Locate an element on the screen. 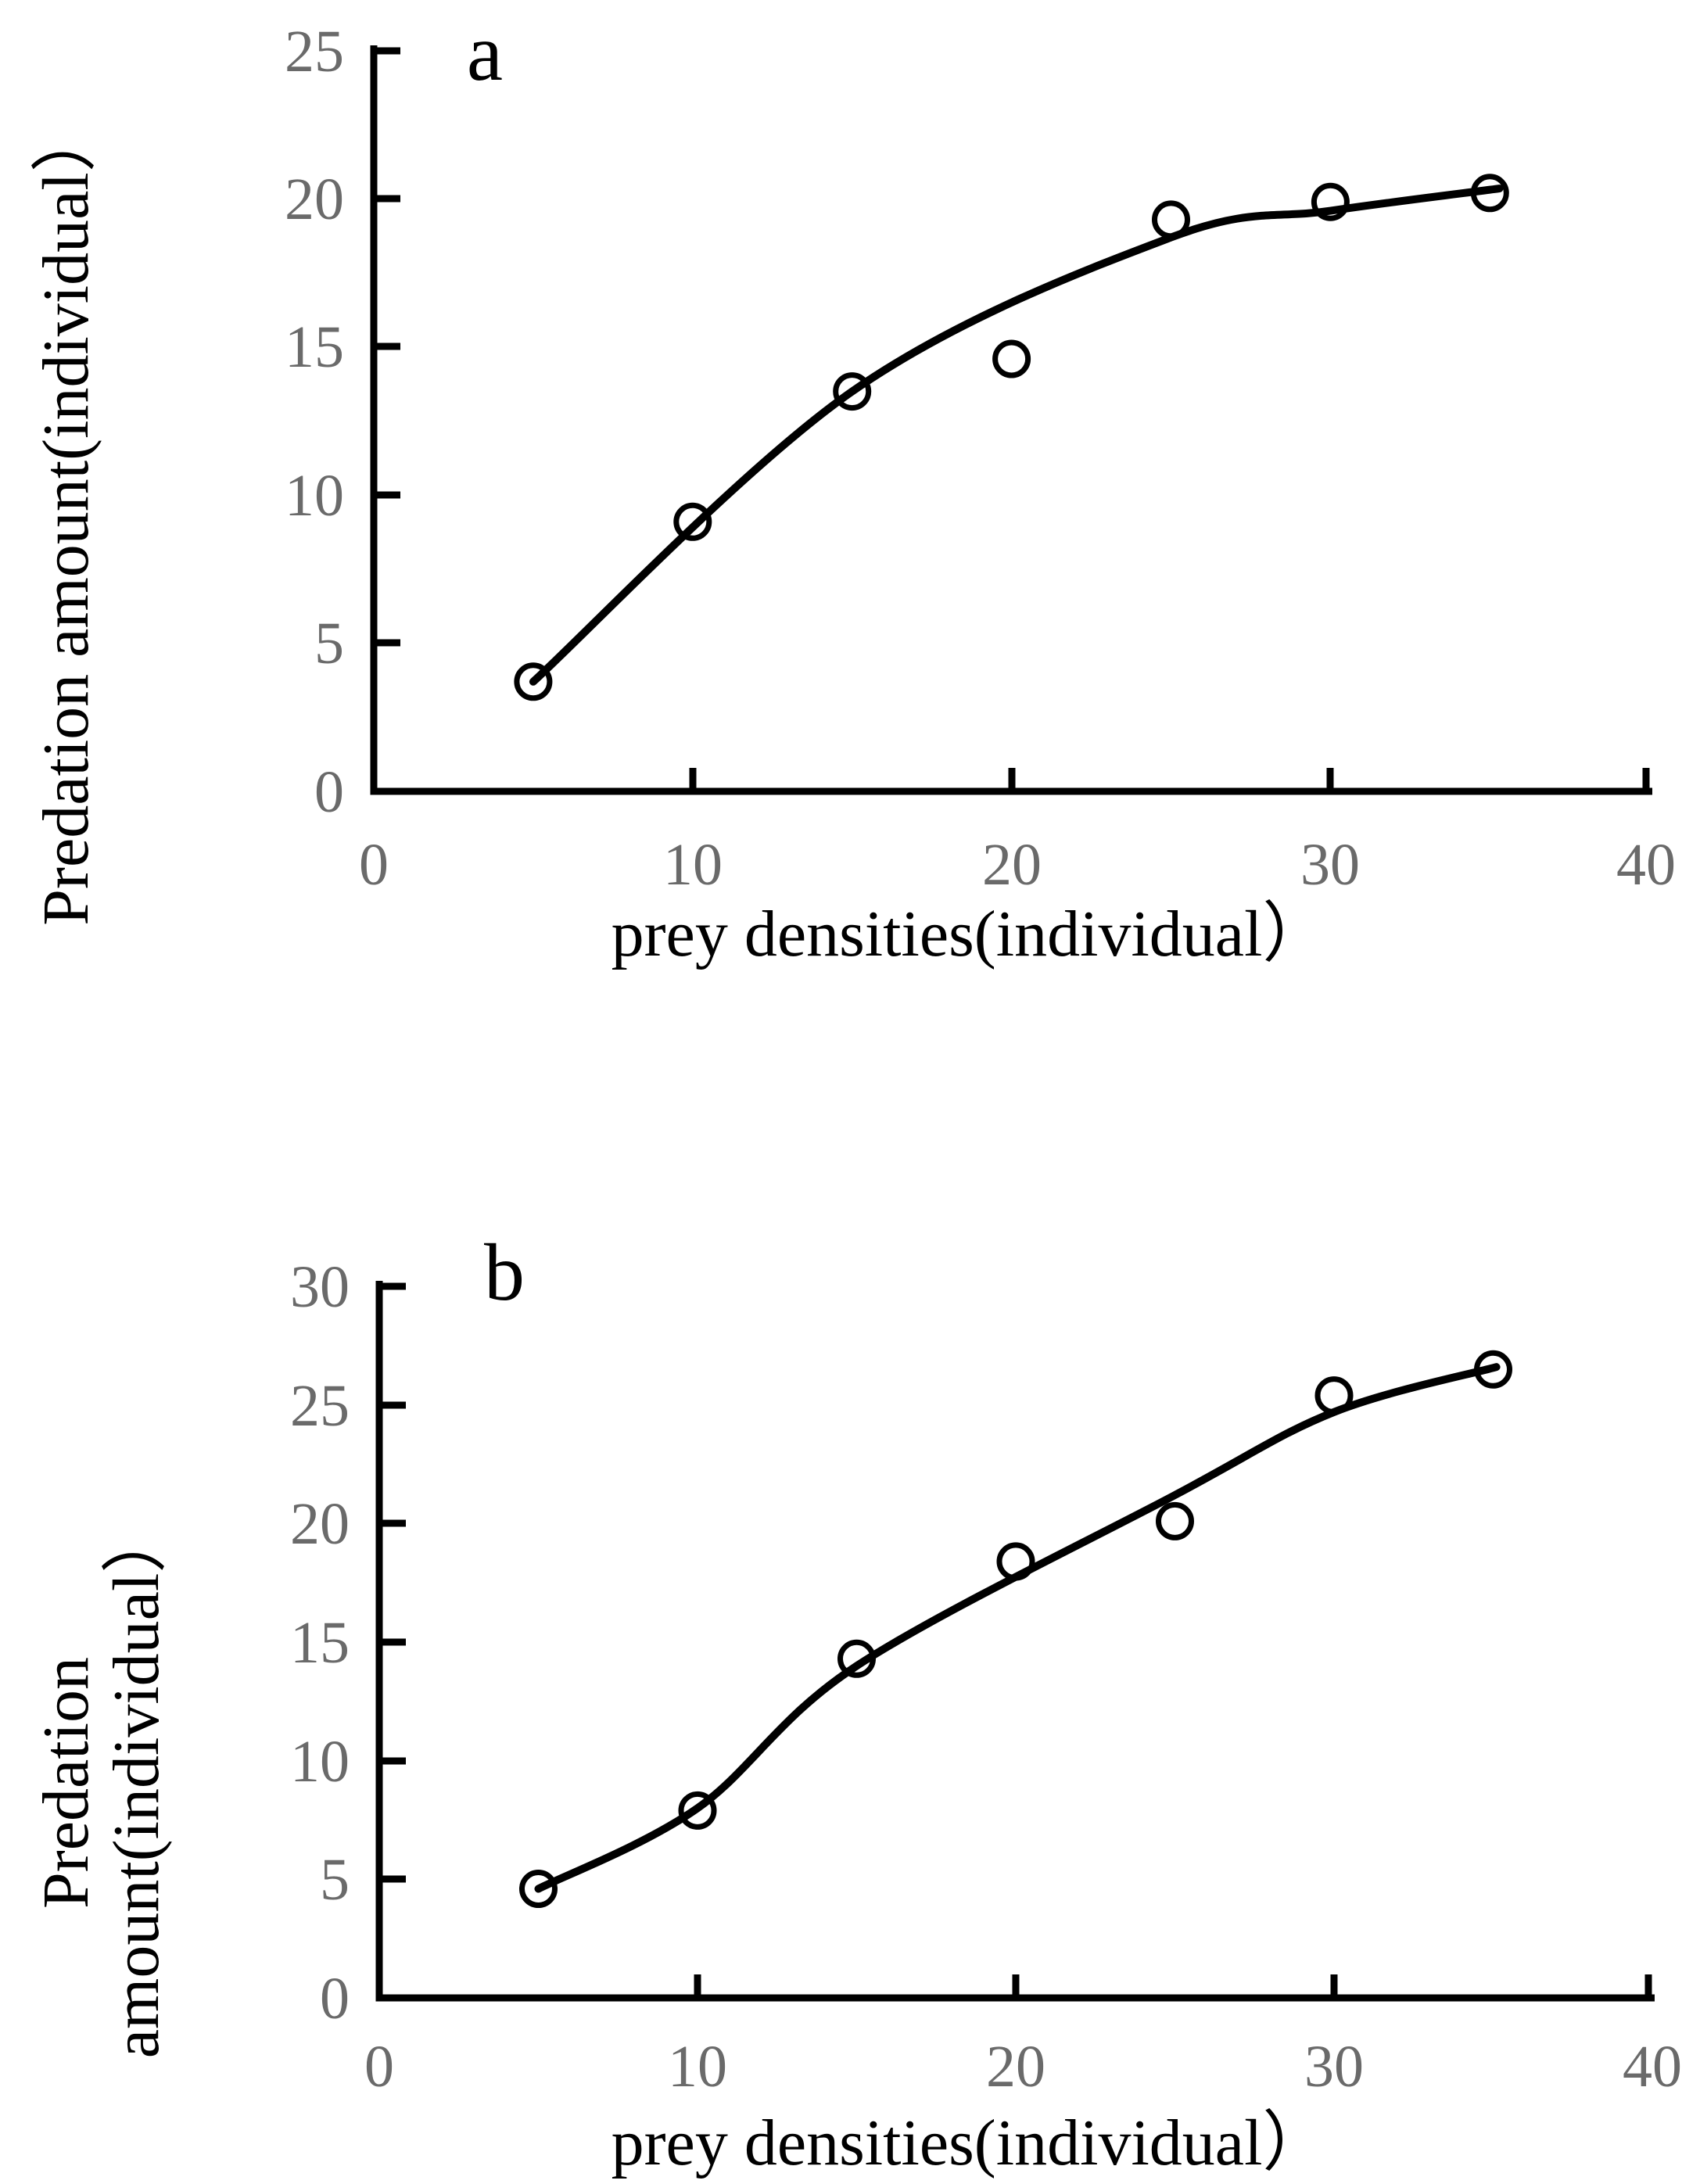 The height and width of the screenshot is (2184, 1700). panel-a-plot-series is located at coordinates (1011, 437).